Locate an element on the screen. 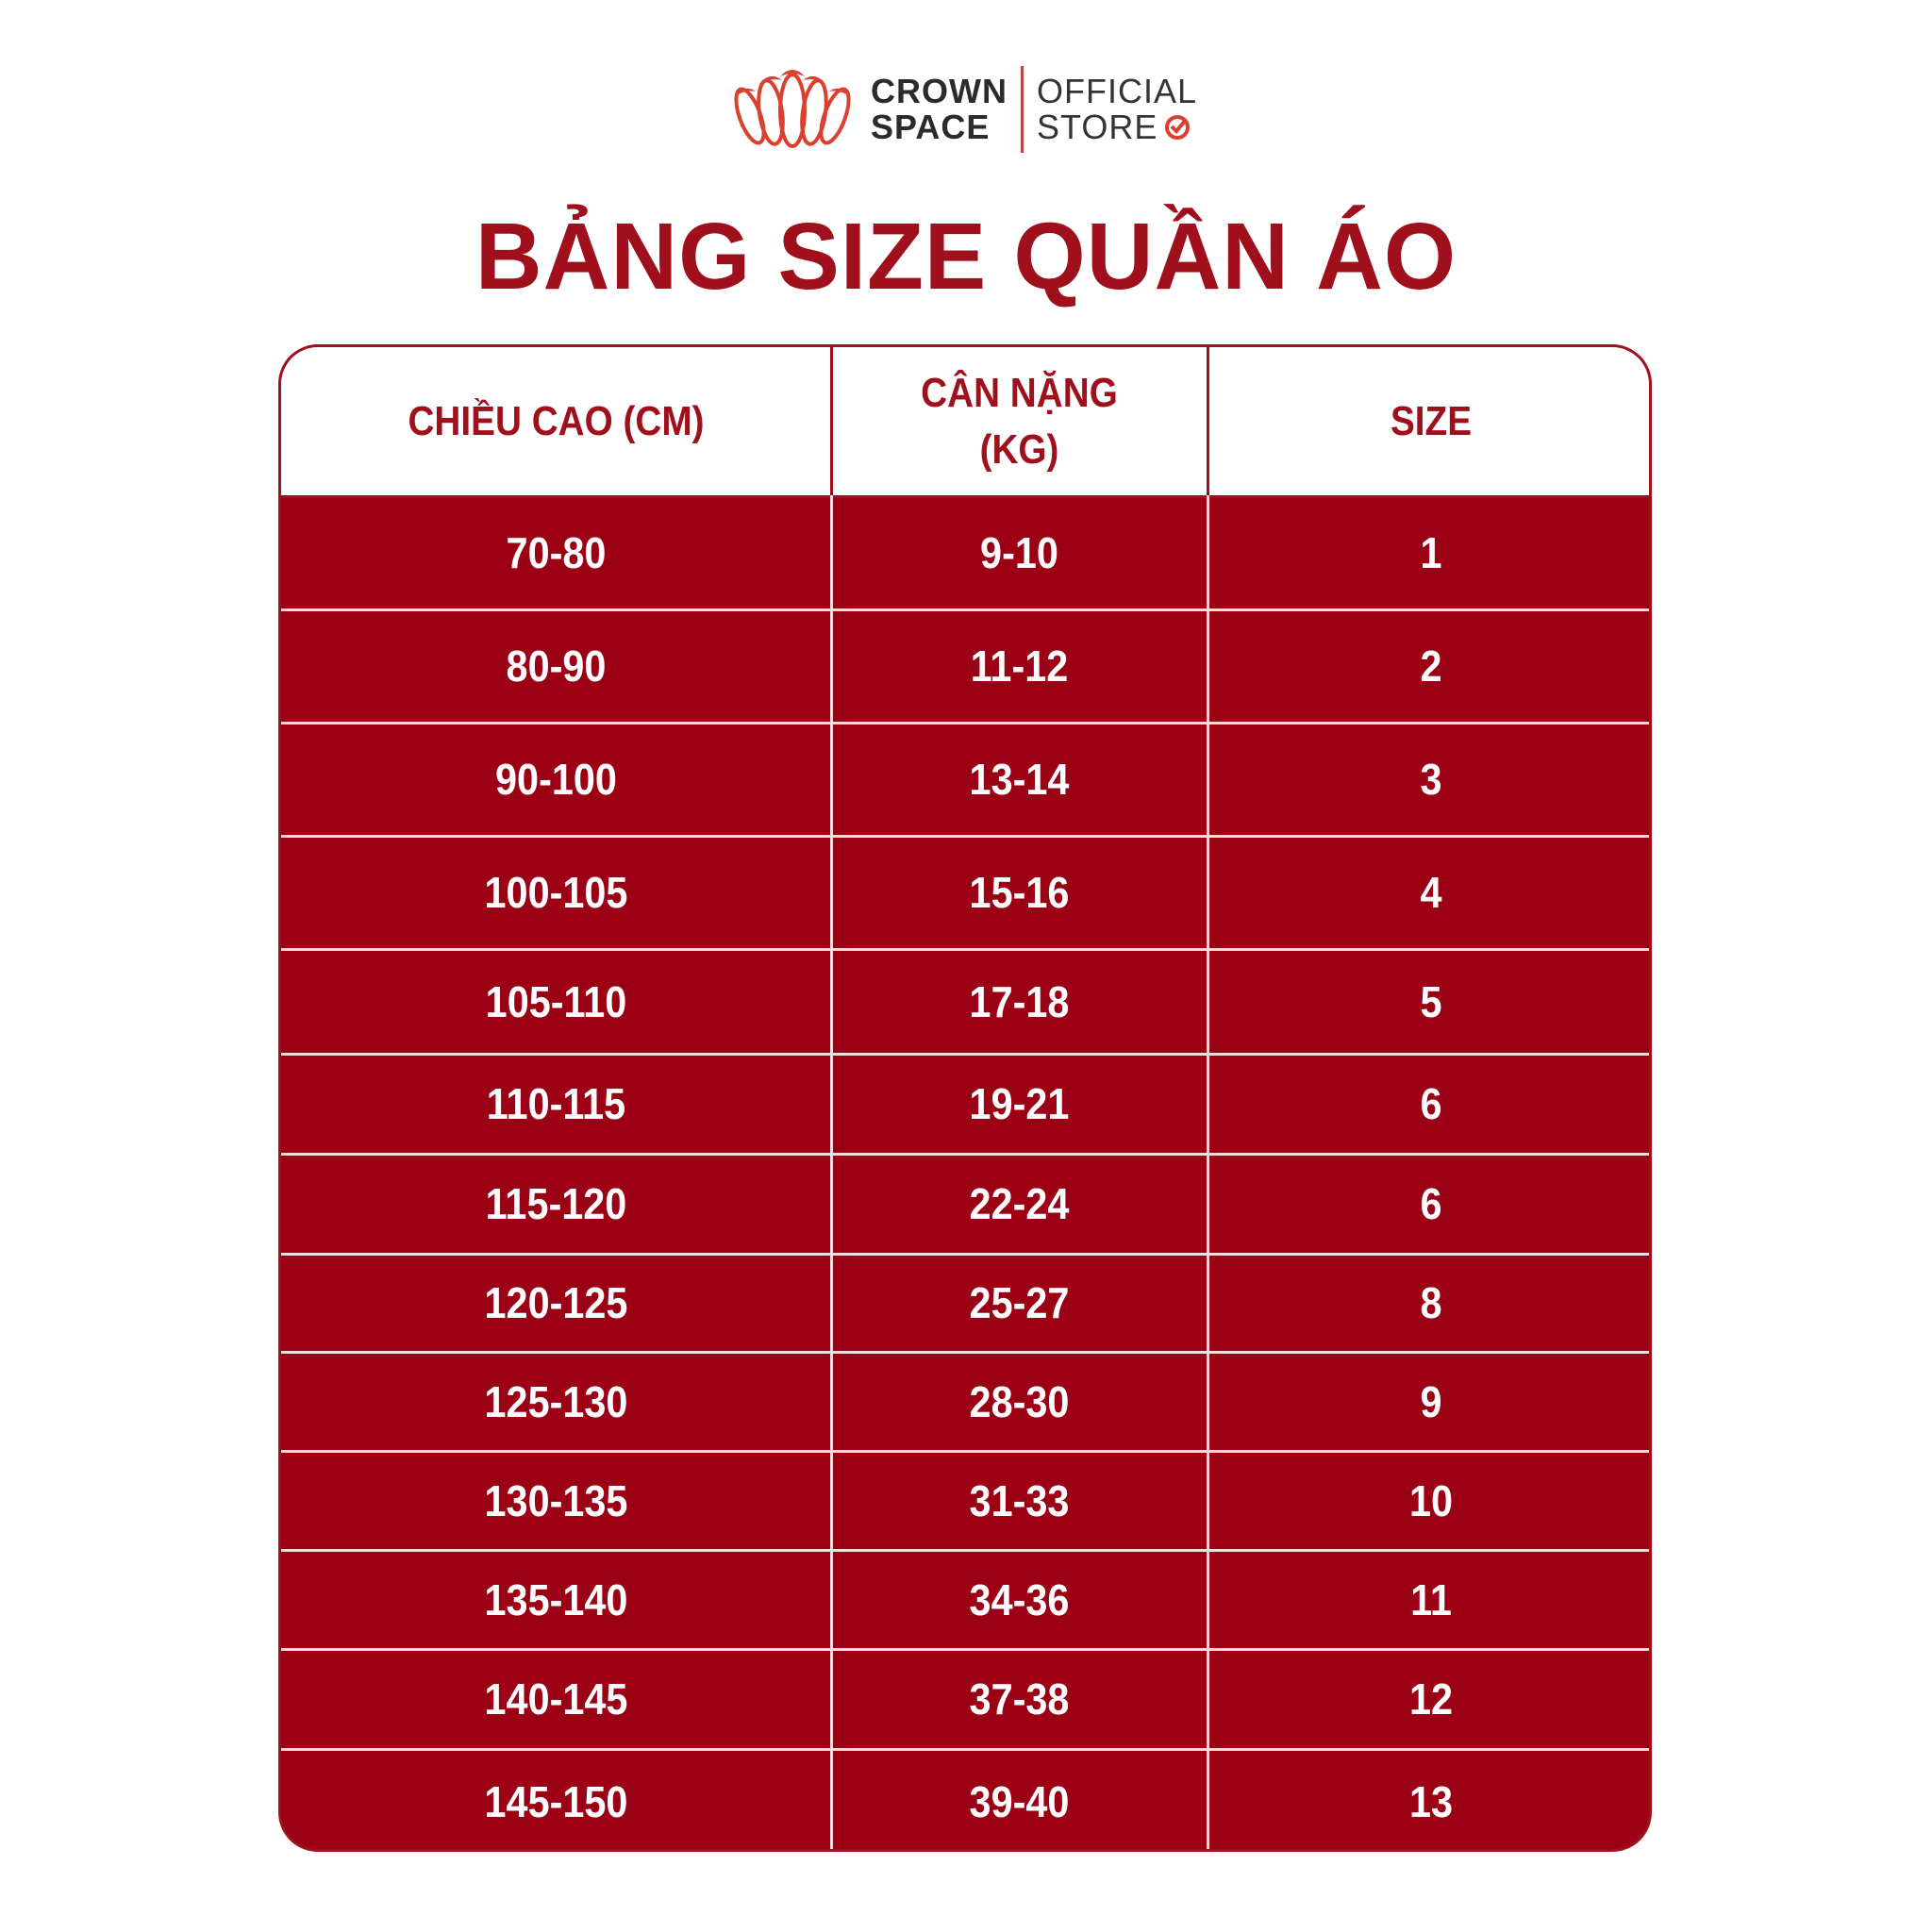 This screenshot has width=1932, height=1932. height-cell: 140-145 is located at coordinates (556, 1699).